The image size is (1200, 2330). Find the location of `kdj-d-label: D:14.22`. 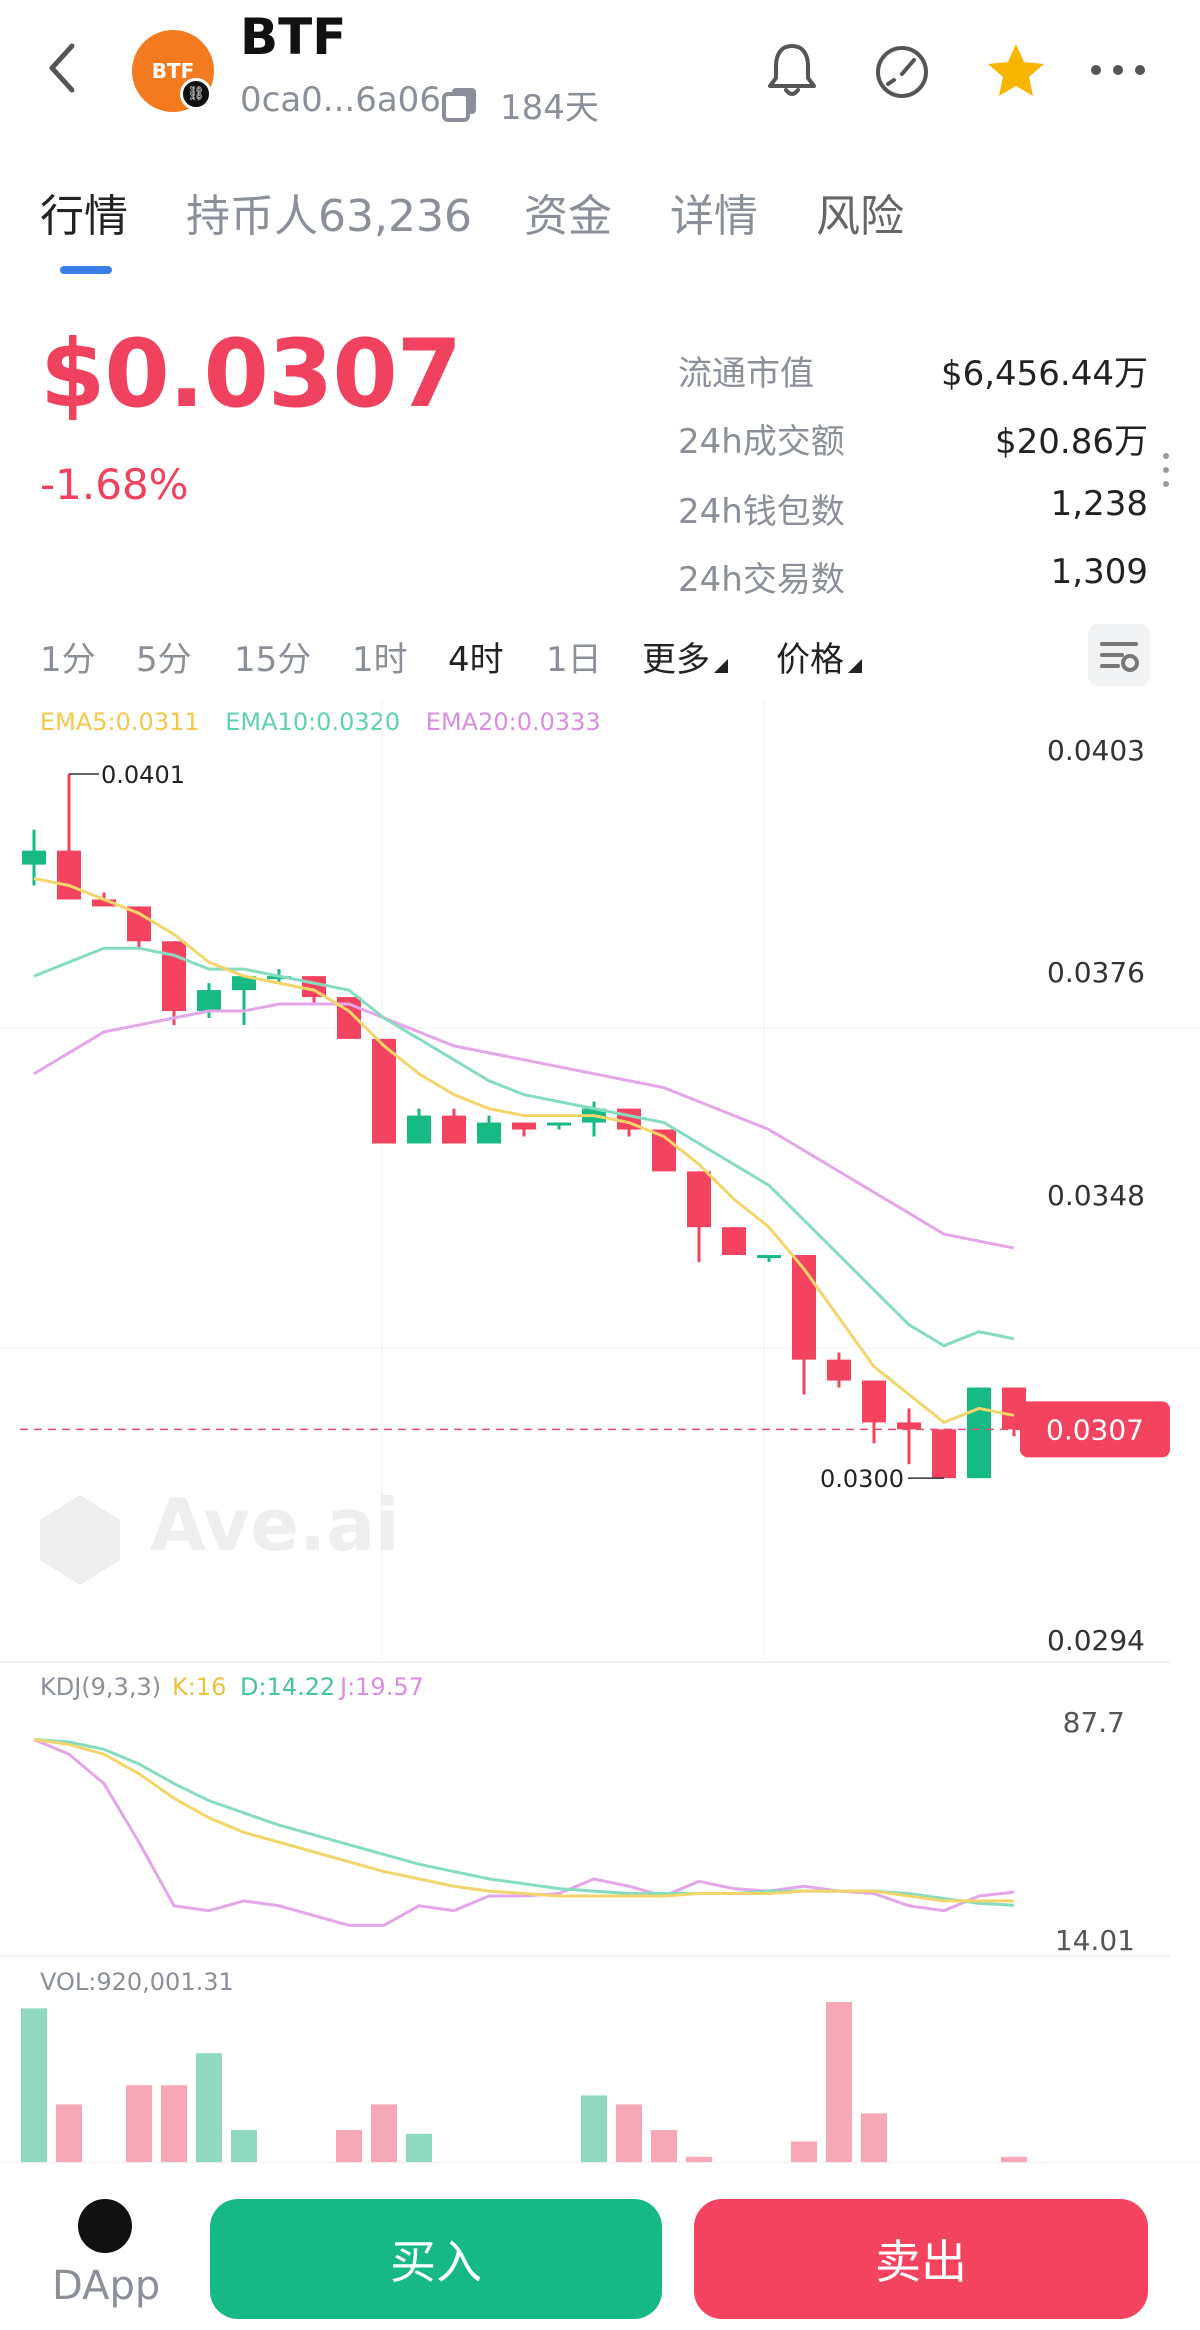

kdj-d-label: D:14.22 is located at coordinates (287, 1687).